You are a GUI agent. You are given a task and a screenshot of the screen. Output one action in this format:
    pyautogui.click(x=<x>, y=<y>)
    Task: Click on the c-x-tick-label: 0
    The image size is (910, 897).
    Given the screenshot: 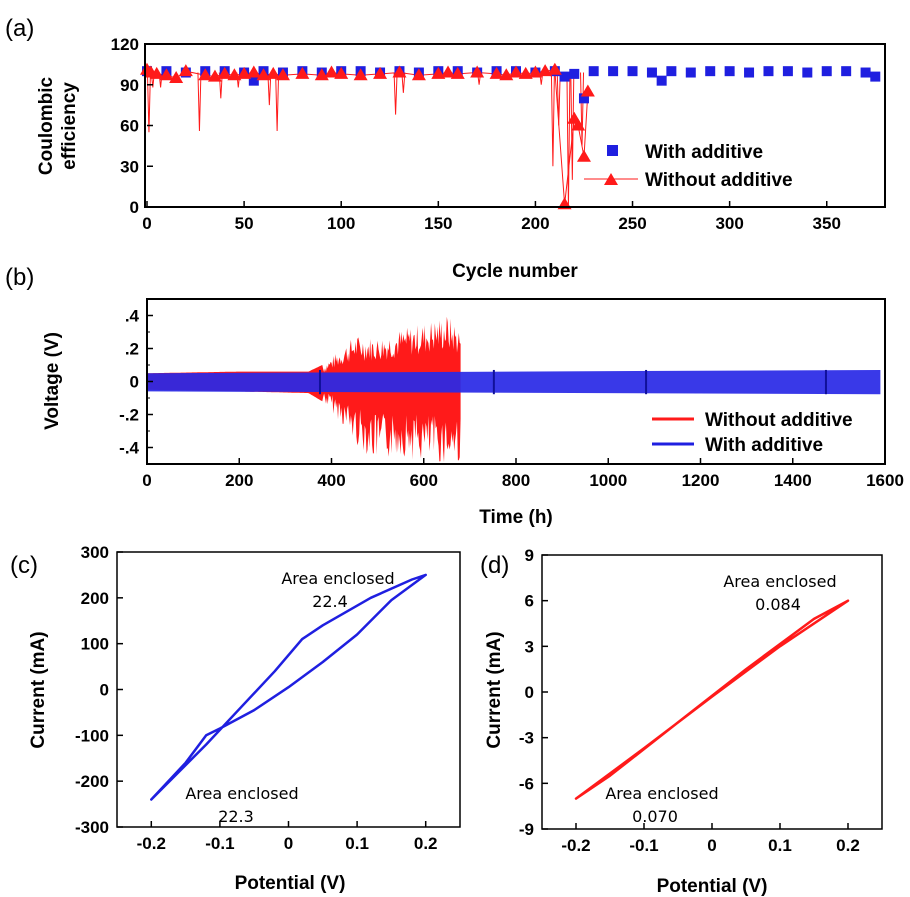 What is the action you would take?
    pyautogui.click(x=288, y=843)
    